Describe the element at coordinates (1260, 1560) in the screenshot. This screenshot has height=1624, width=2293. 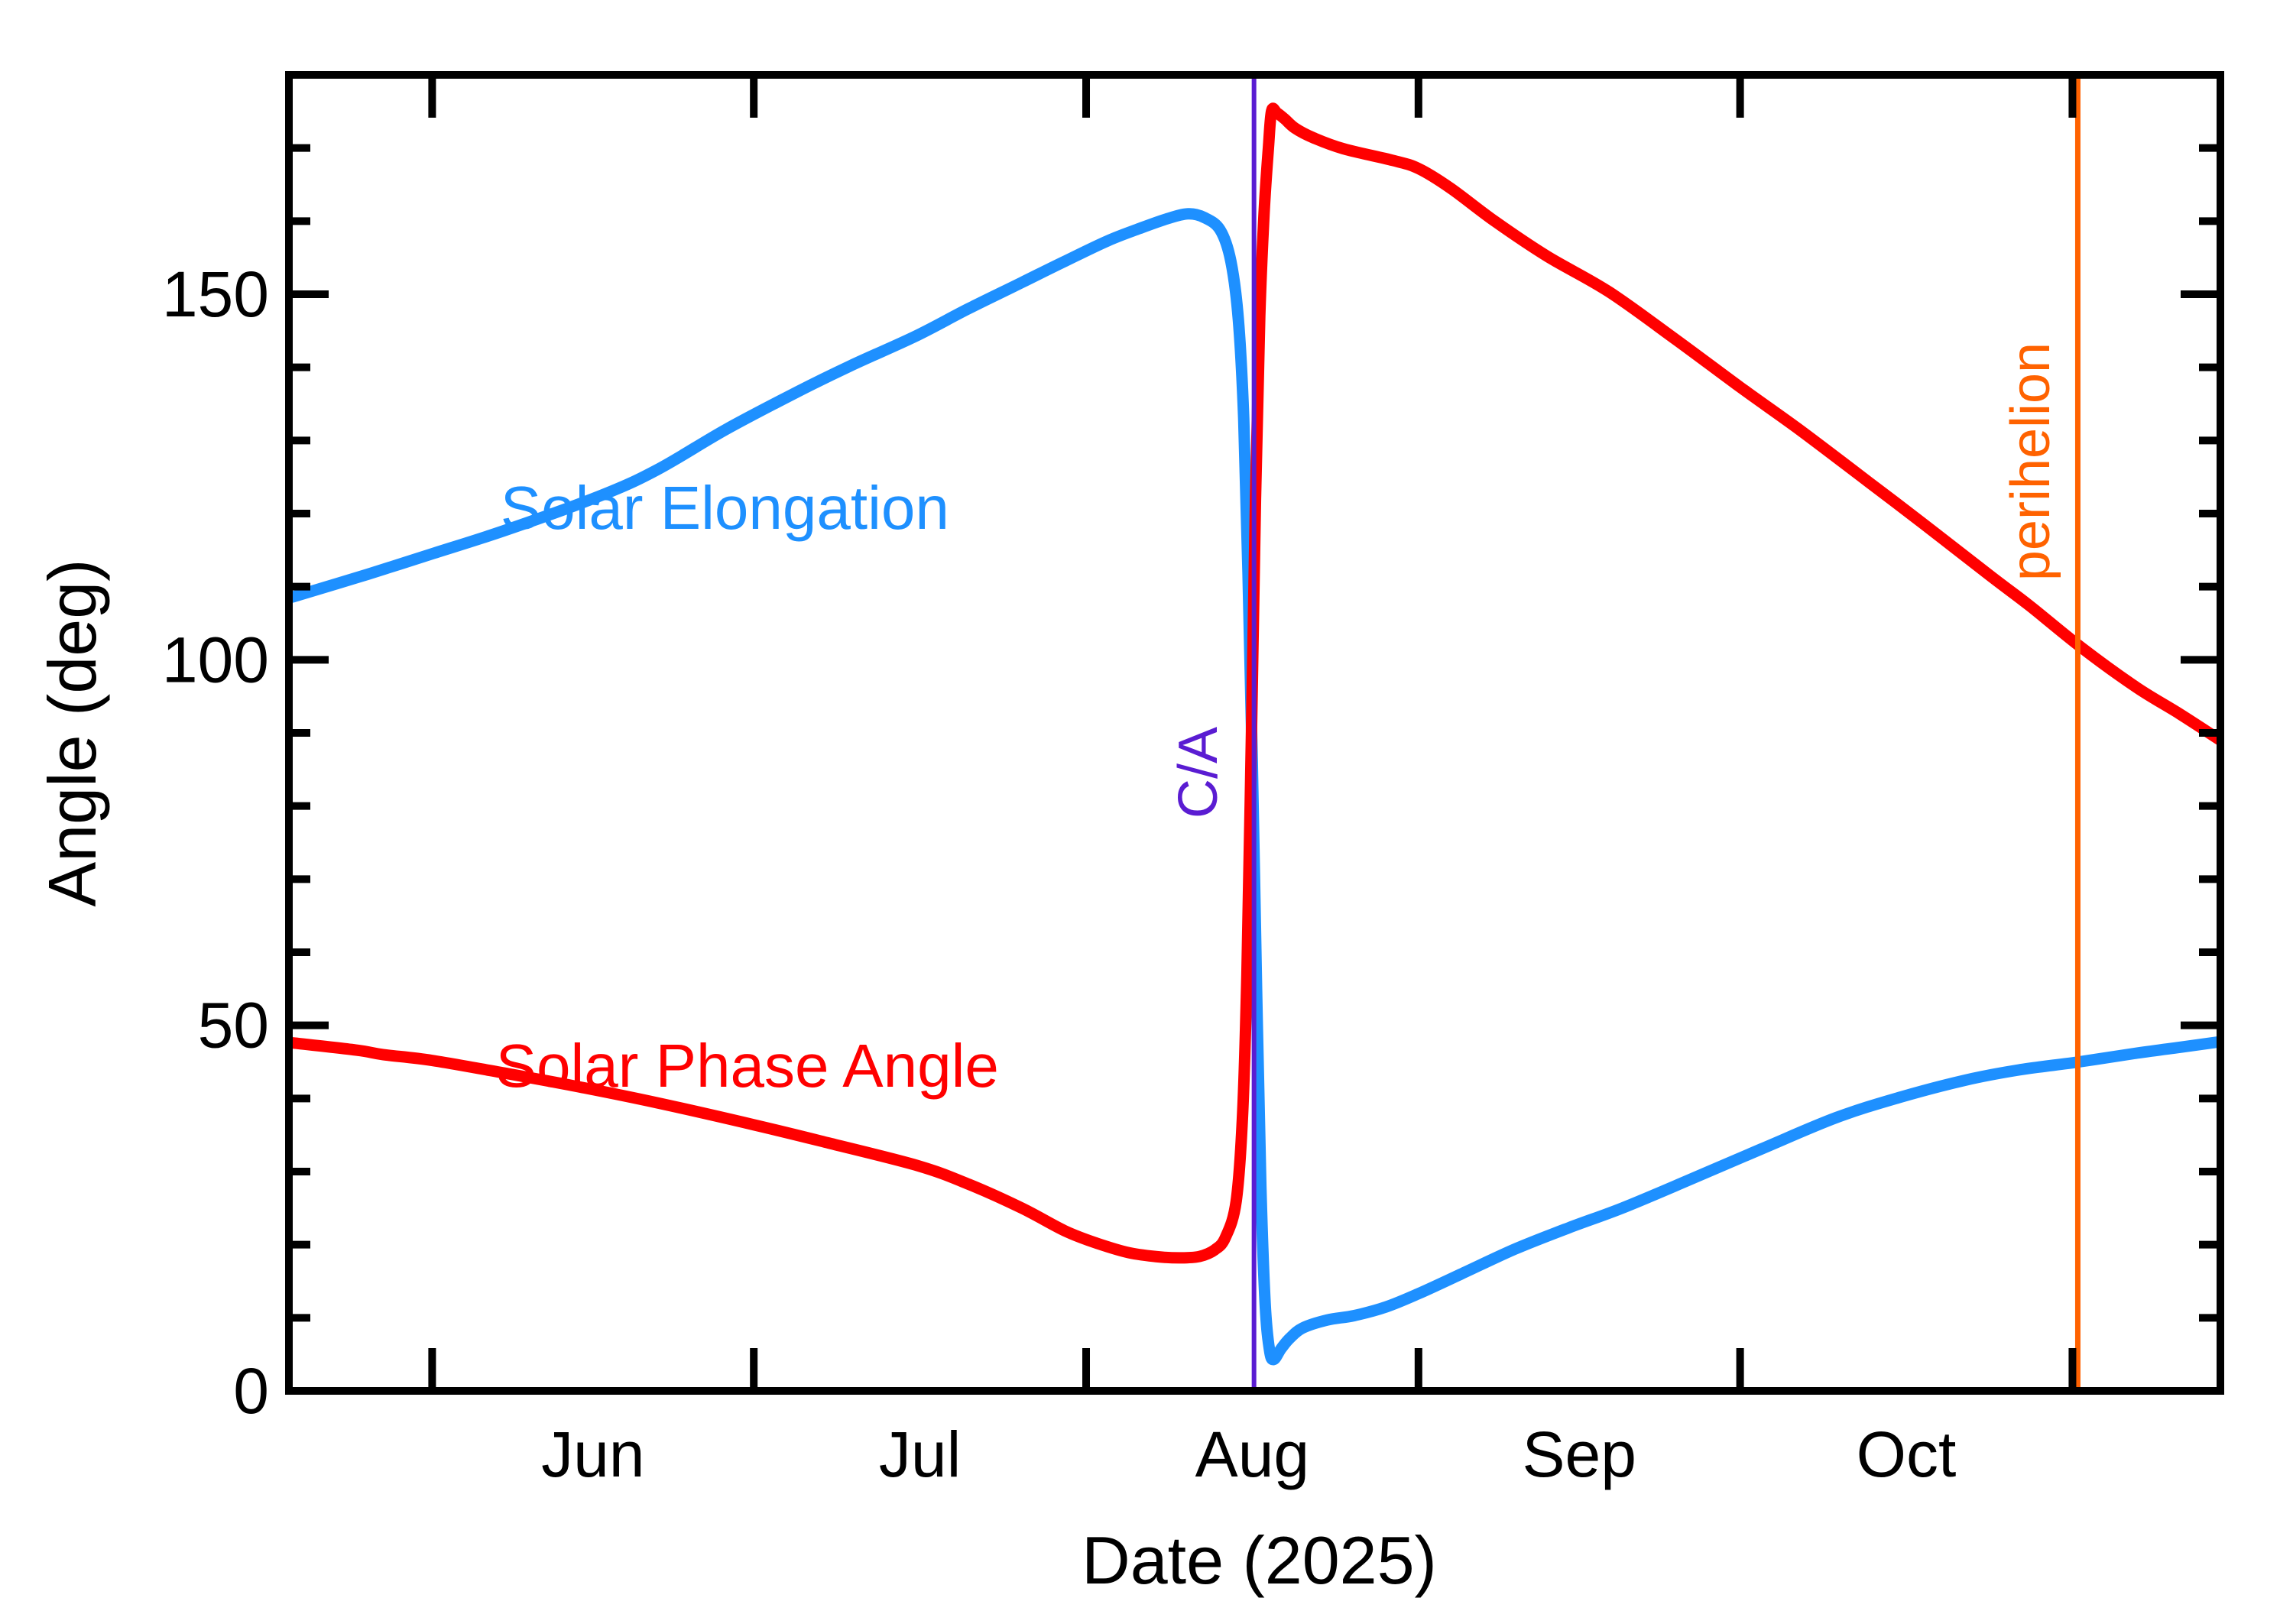
I see `x-axis-title: Date (2025)` at that location.